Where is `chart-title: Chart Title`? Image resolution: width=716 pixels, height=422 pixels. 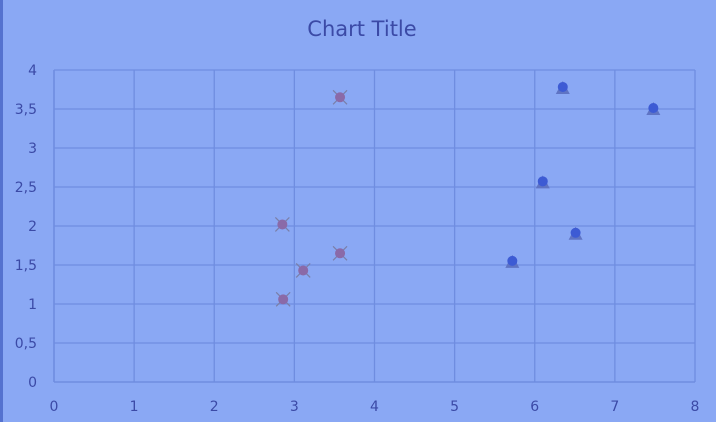
chart-title: Chart Title is located at coordinates (361, 29).